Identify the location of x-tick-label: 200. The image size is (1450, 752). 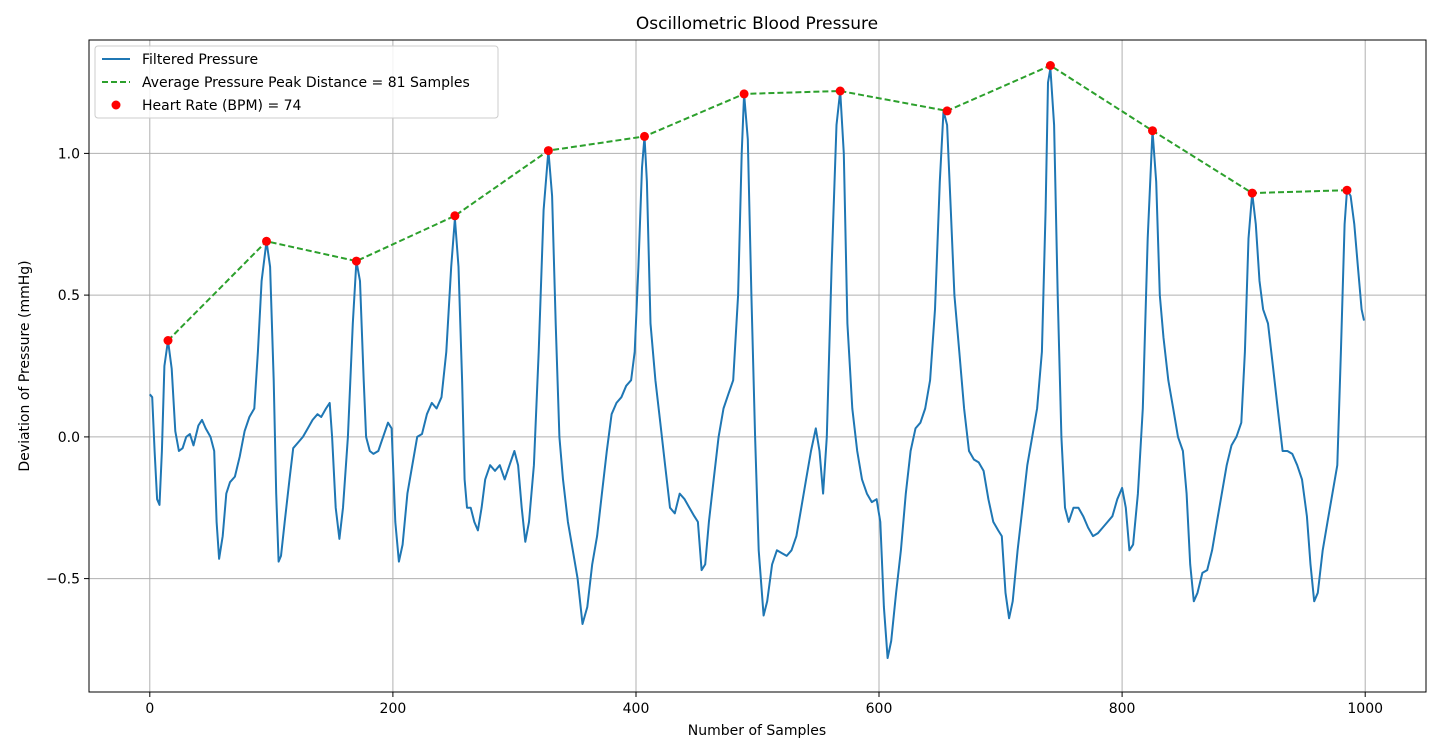
(393, 709).